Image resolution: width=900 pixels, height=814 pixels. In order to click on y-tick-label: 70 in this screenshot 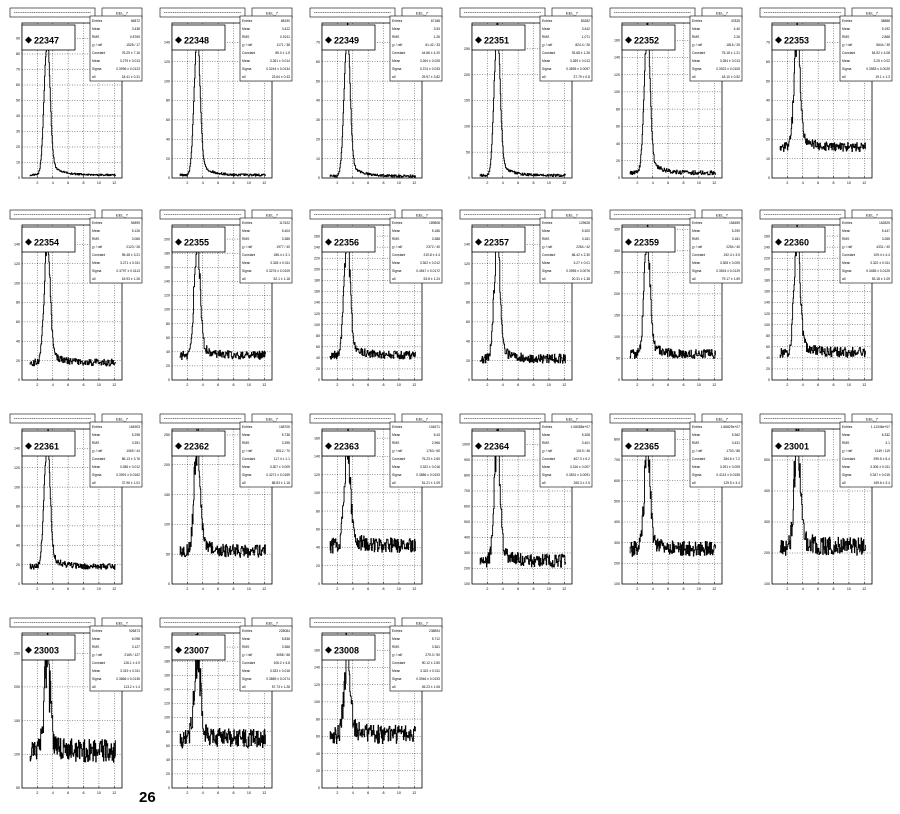, I will do `click(18, 70)`.